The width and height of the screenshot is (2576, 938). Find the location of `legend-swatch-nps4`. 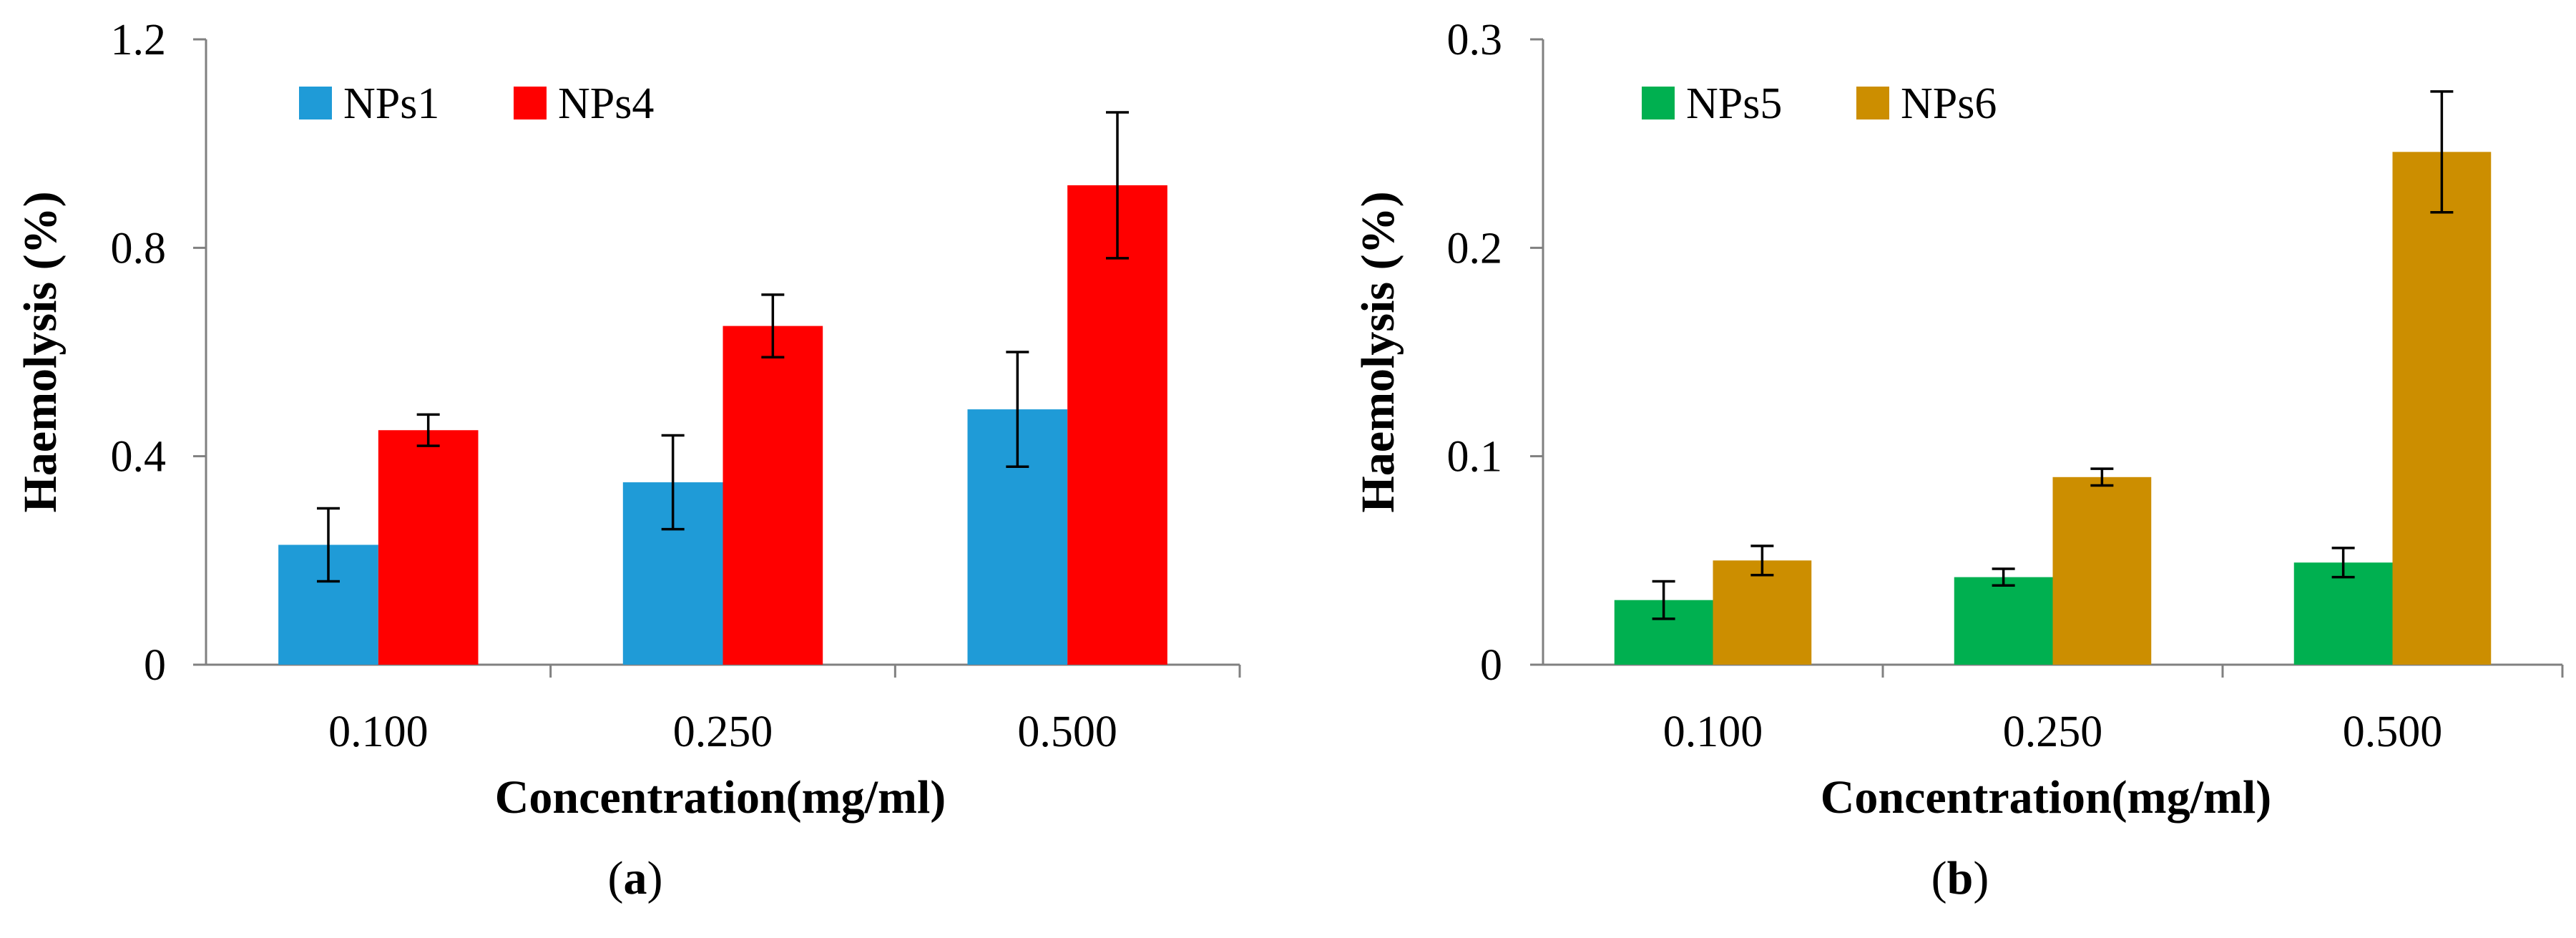

legend-swatch-nps4 is located at coordinates (530, 103).